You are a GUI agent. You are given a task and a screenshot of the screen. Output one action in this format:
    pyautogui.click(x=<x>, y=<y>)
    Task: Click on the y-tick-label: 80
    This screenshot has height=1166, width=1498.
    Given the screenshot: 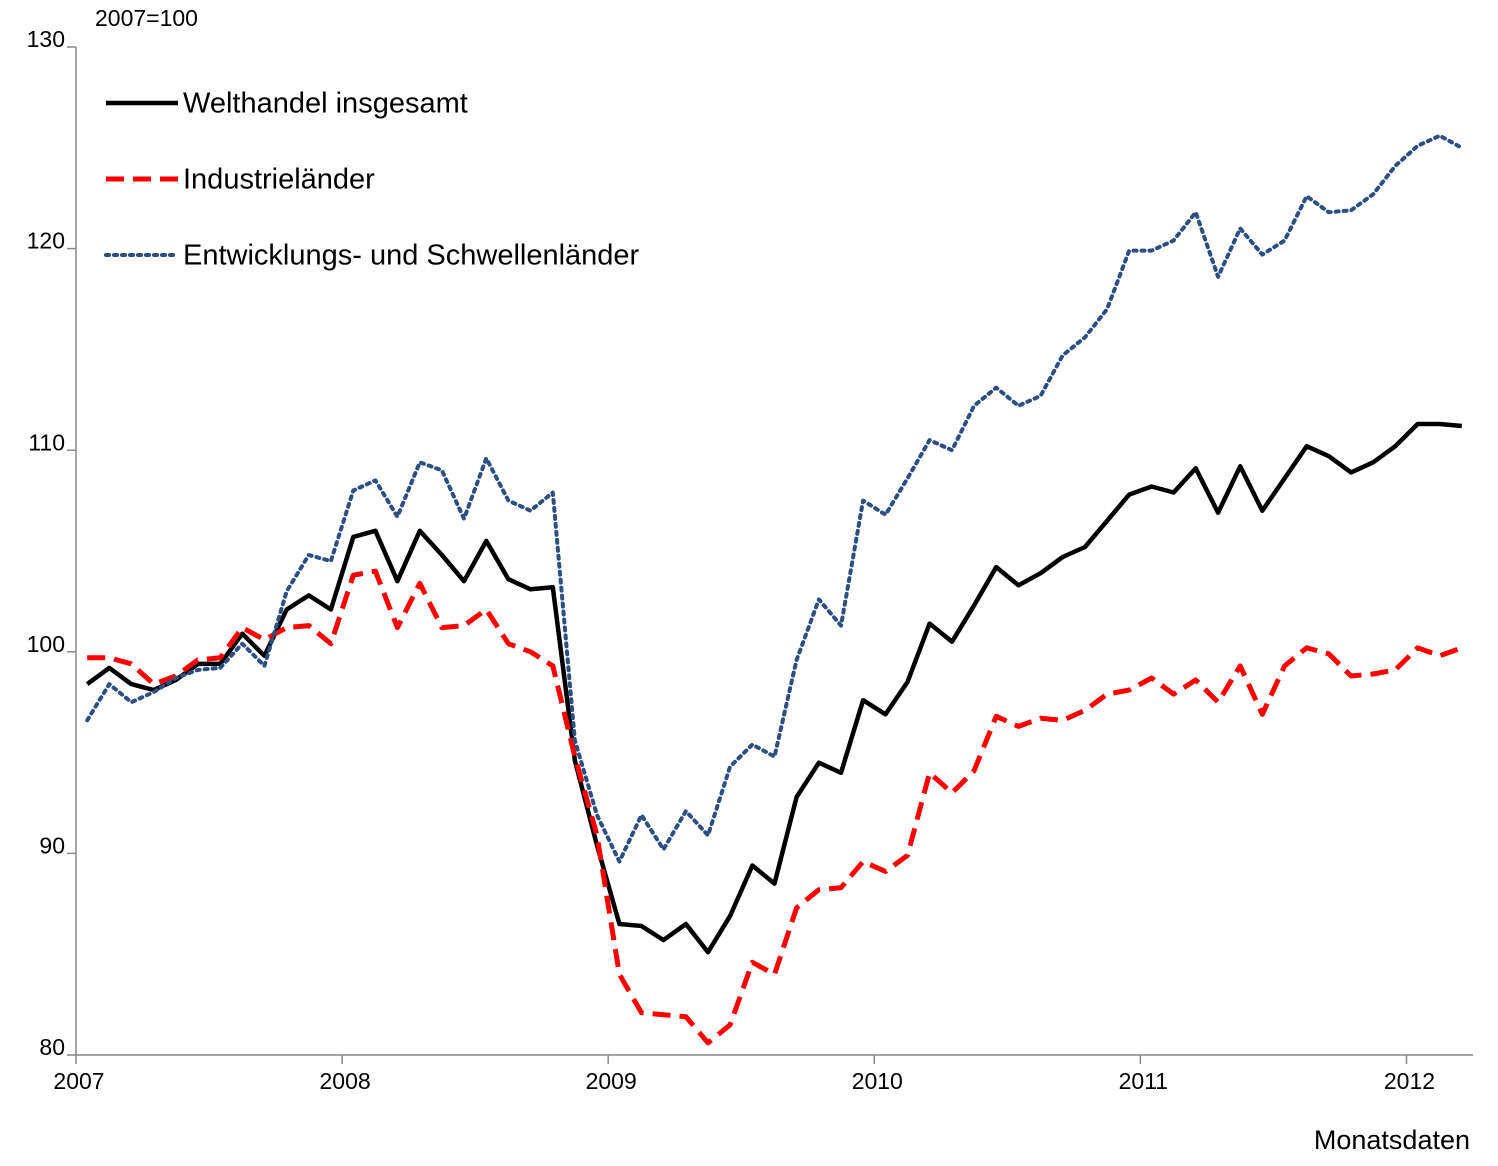 What is the action you would take?
    pyautogui.click(x=52, y=1047)
    